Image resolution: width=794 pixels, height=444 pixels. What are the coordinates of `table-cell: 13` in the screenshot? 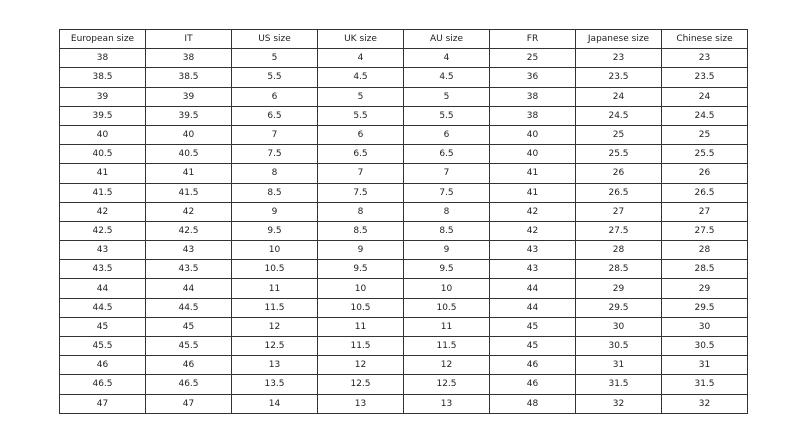 It's located at (446, 403).